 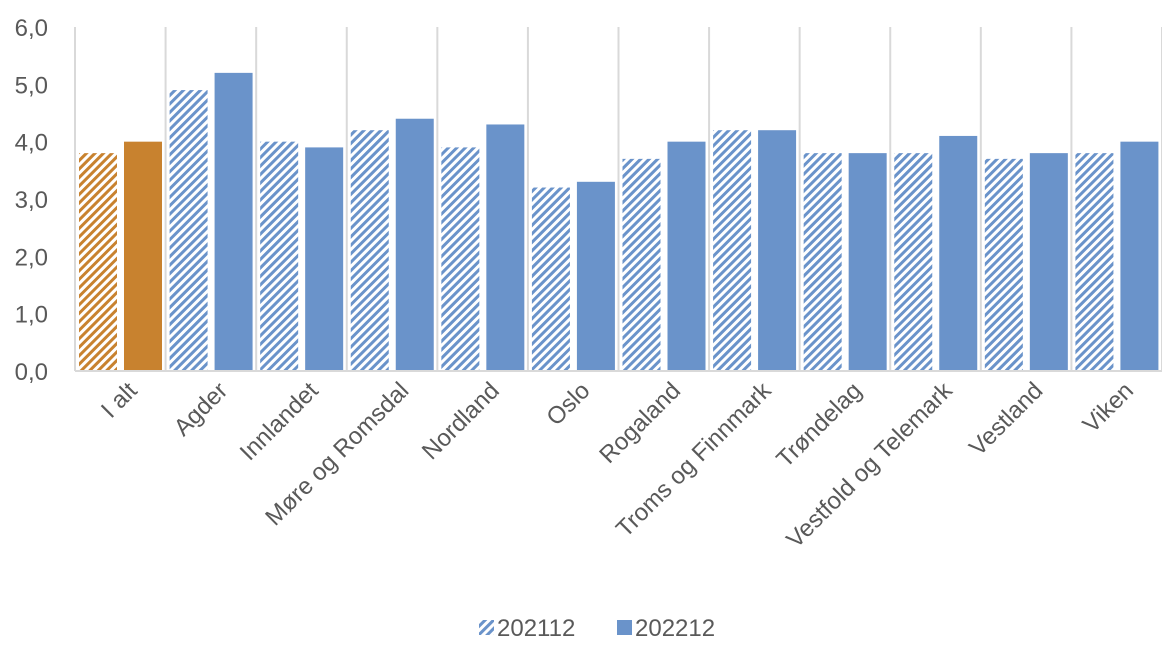 I want to click on x-tick-label: Agder, so click(x=201, y=409).